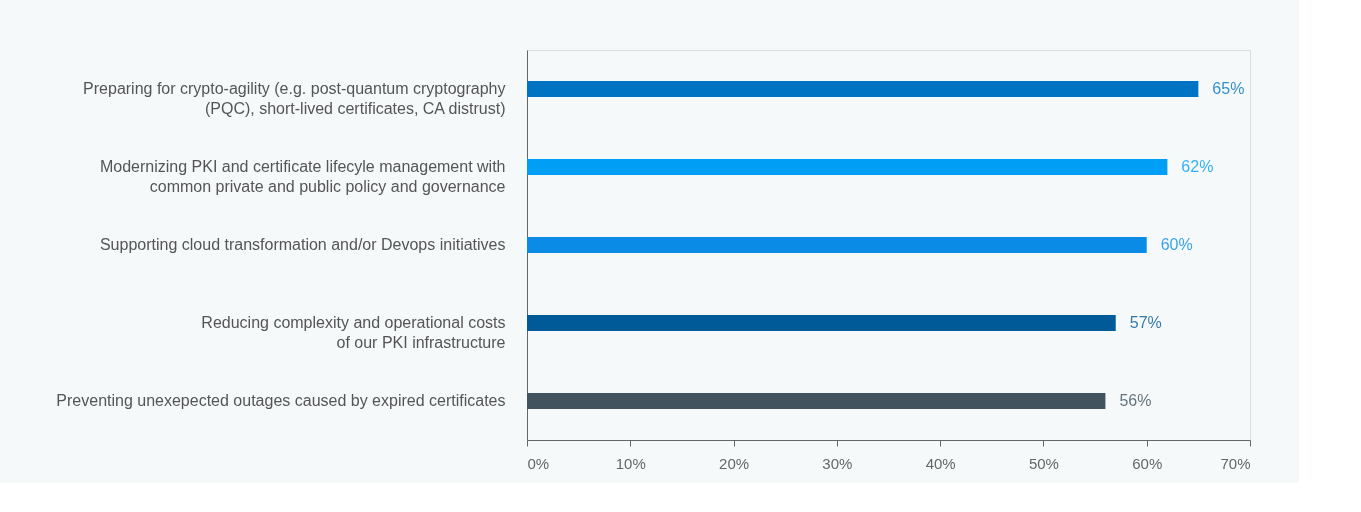 The width and height of the screenshot is (1361, 512). What do you see at coordinates (1043, 463) in the screenshot?
I see `x-tick-label: 50%` at bounding box center [1043, 463].